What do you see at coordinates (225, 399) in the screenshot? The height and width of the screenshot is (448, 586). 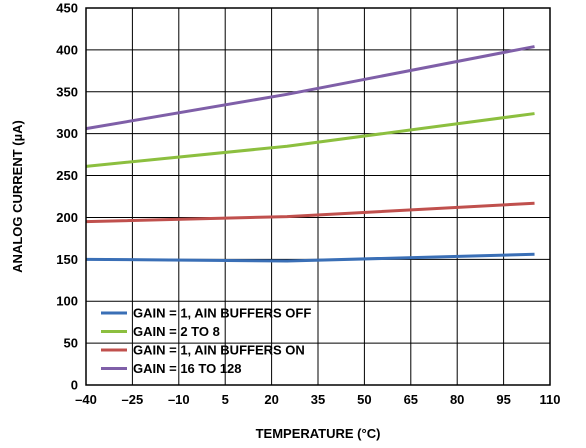 I see `x-tick-label: 5` at bounding box center [225, 399].